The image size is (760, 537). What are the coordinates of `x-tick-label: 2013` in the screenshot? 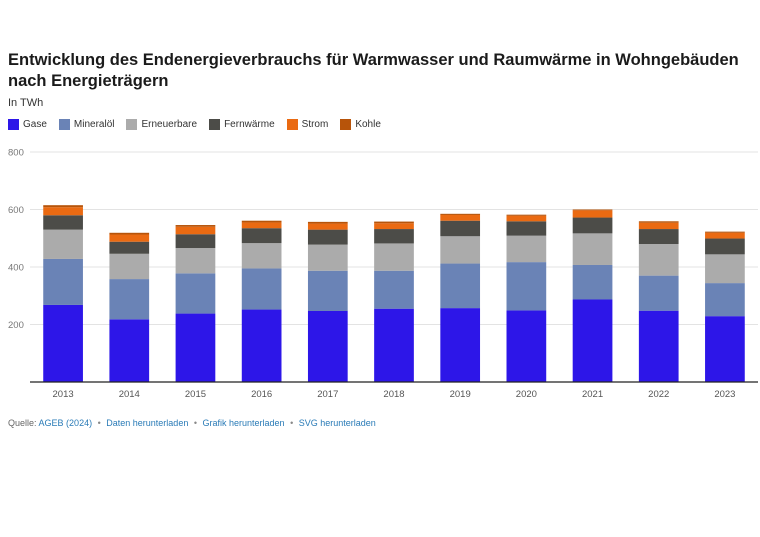 It's located at (63, 394).